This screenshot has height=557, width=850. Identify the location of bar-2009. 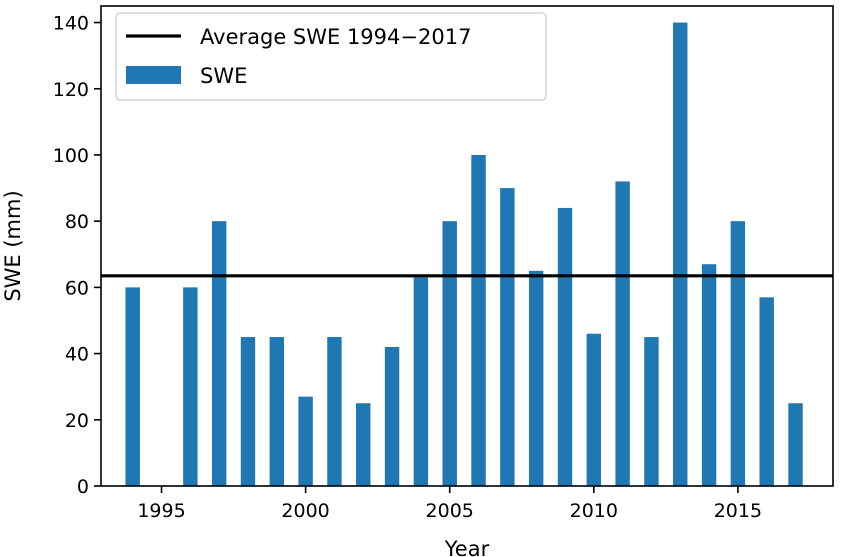
(565, 346).